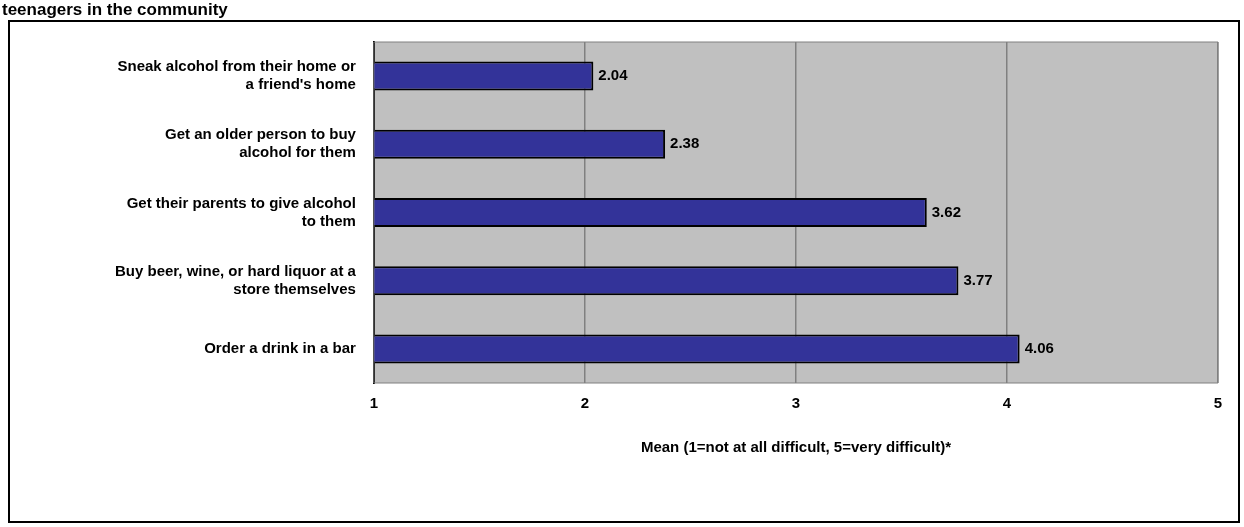  I want to click on data-label: 3.77, so click(978, 279).